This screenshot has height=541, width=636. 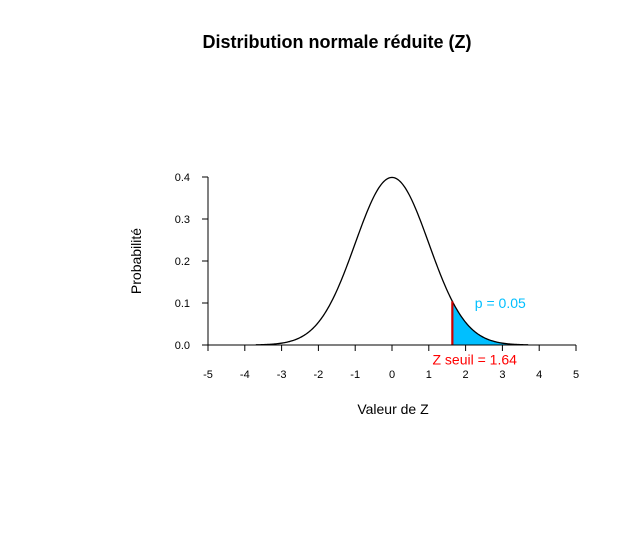 I want to click on x-tick-label: -3, so click(x=282, y=375).